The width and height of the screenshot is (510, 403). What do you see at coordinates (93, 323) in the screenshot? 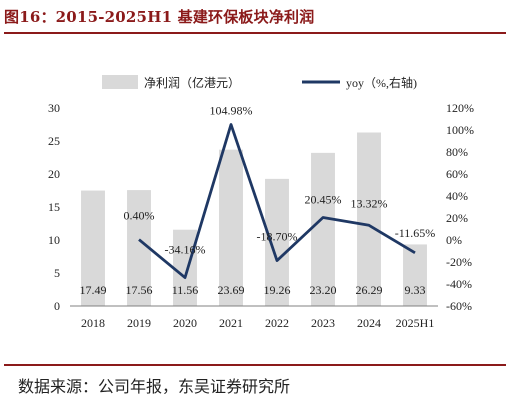
I see `x-tick-2018: 2018` at bounding box center [93, 323].